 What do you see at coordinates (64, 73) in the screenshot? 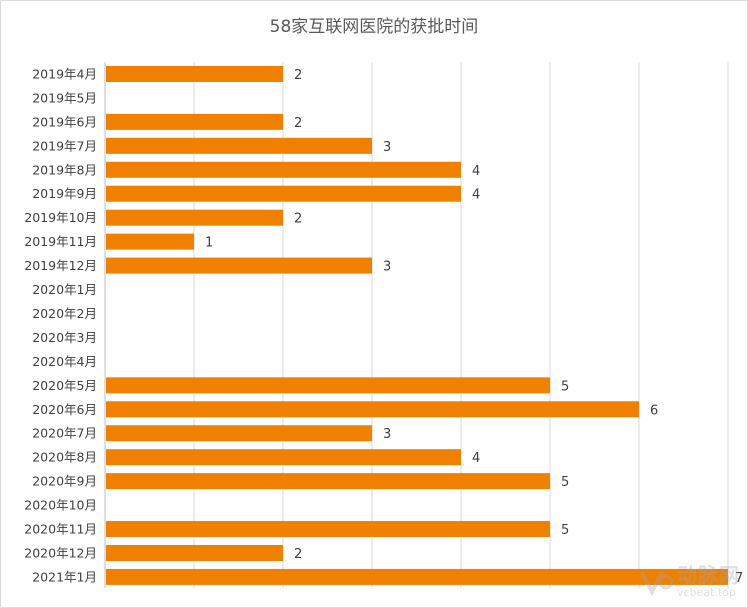
I see `category-label: 2019年4月` at bounding box center [64, 73].